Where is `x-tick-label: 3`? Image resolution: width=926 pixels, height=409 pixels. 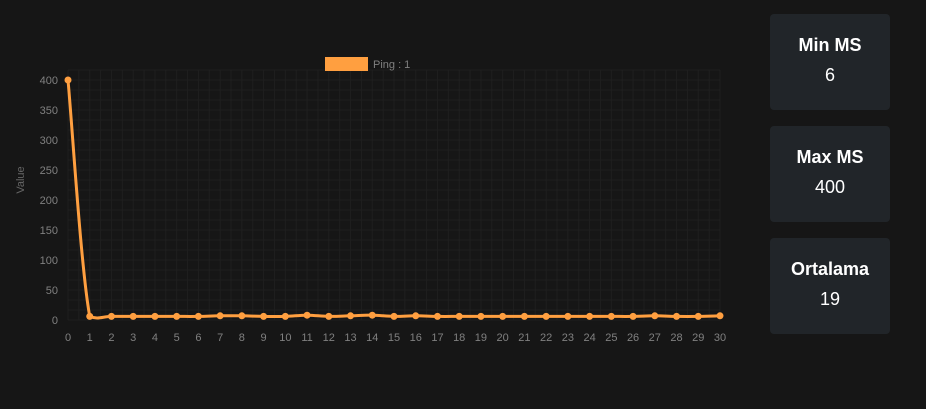 x-tick-label: 3 is located at coordinates (133, 338).